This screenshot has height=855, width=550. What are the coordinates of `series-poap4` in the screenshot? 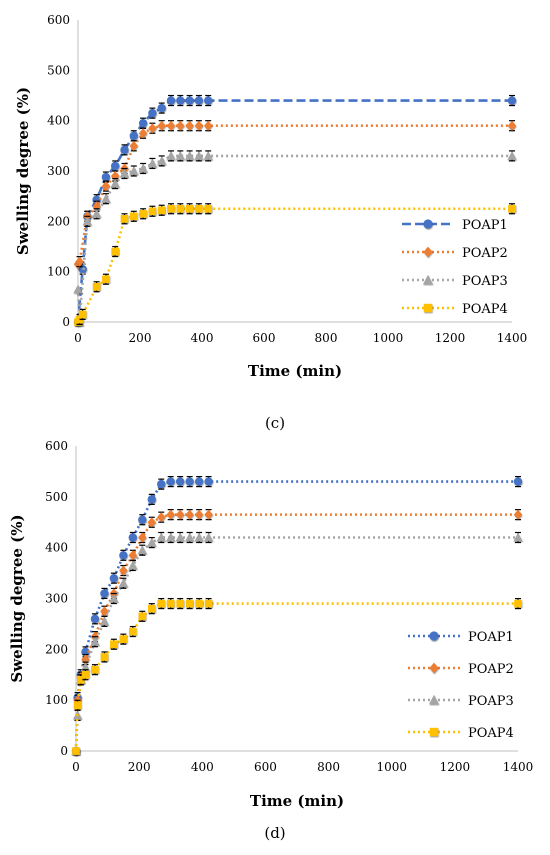 It's located at (295, 264).